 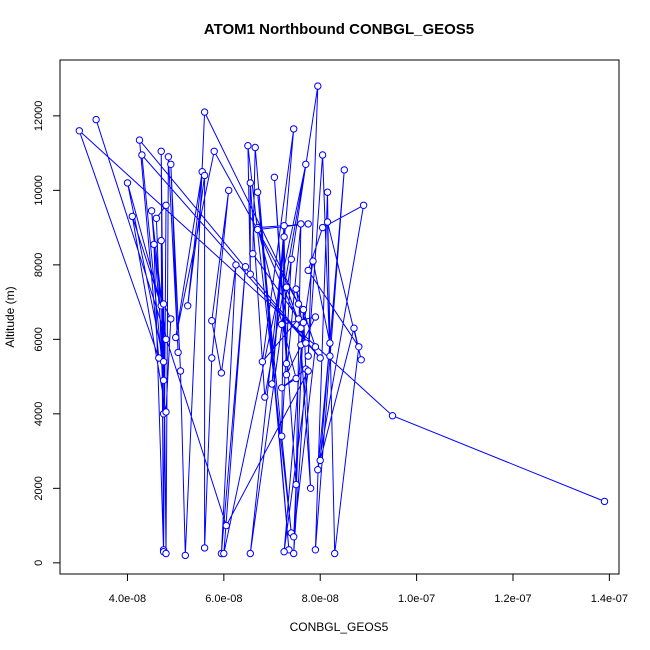 What do you see at coordinates (39, 265) in the screenshot?
I see `y-tick-label: 8000` at bounding box center [39, 265].